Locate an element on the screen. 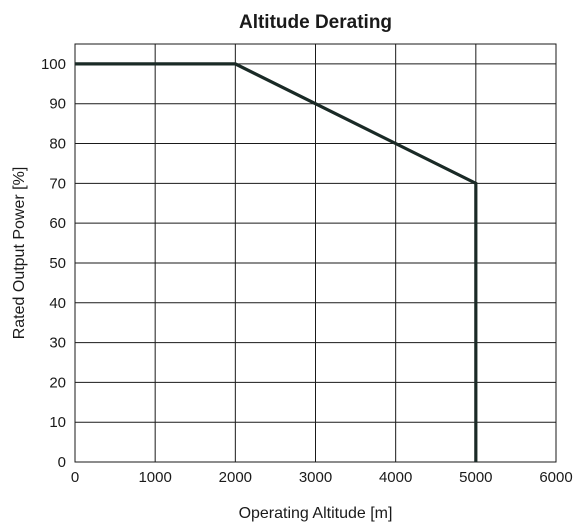 The height and width of the screenshot is (524, 577). x-tick-label-1: 1000 is located at coordinates (154, 477).